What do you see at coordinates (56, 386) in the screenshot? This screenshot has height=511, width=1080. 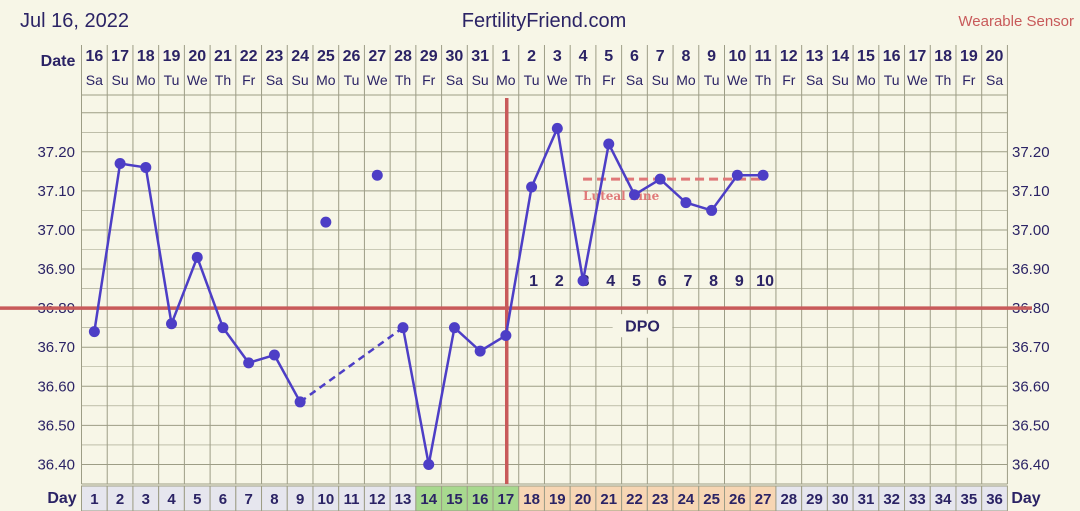 I see `y-tick-label-left: 36.60` at bounding box center [56, 386].